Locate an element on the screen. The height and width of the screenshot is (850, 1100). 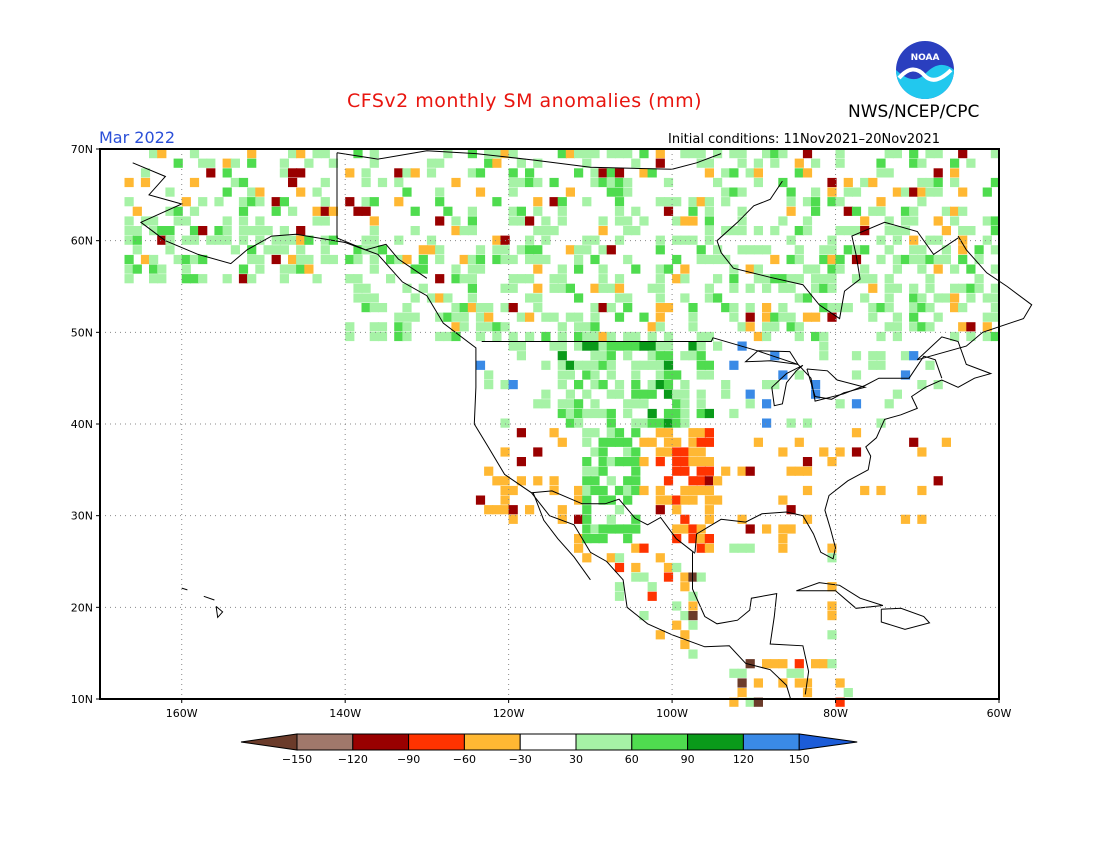
colorbar-swatch is located at coordinates (715, 742).